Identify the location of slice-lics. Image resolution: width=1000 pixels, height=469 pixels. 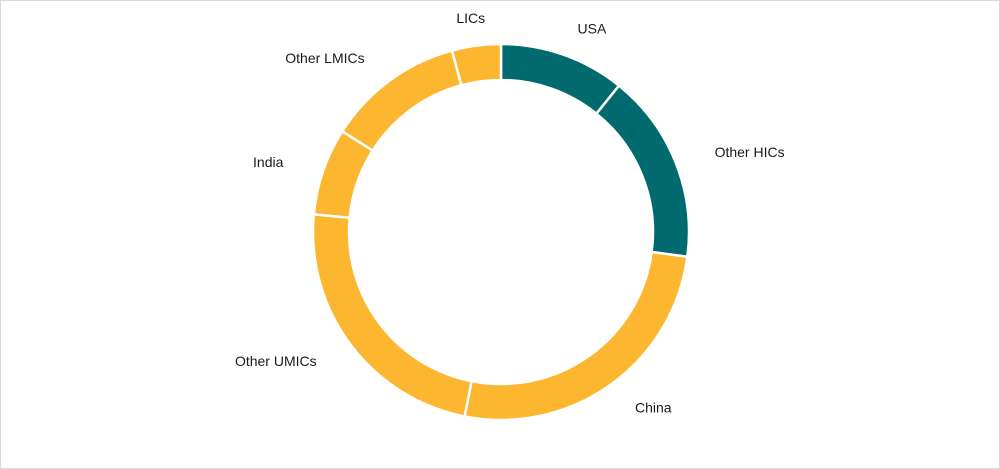
(476, 64).